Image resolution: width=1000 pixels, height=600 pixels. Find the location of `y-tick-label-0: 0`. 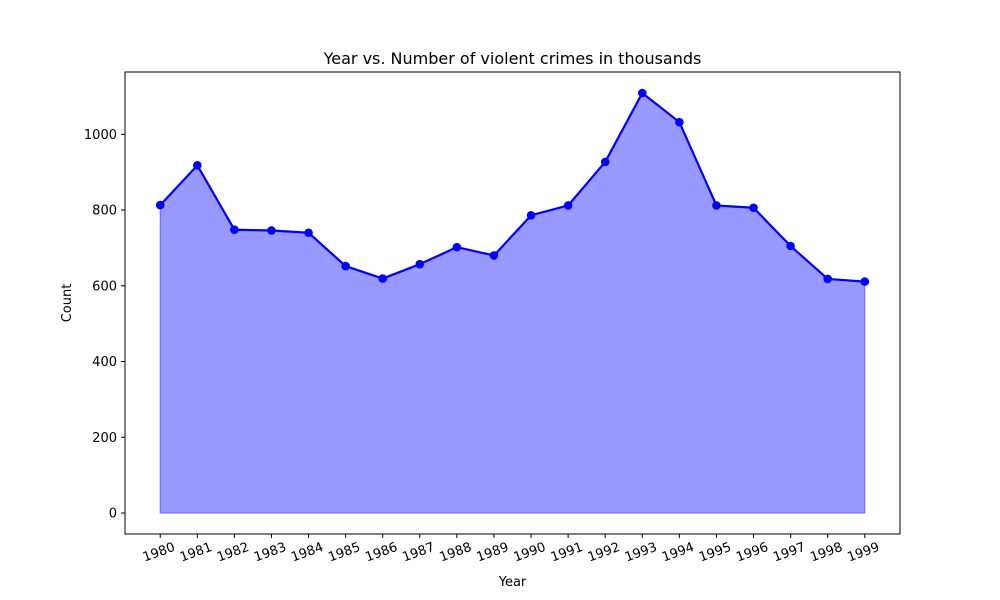

y-tick-label-0: 0 is located at coordinates (113, 514).